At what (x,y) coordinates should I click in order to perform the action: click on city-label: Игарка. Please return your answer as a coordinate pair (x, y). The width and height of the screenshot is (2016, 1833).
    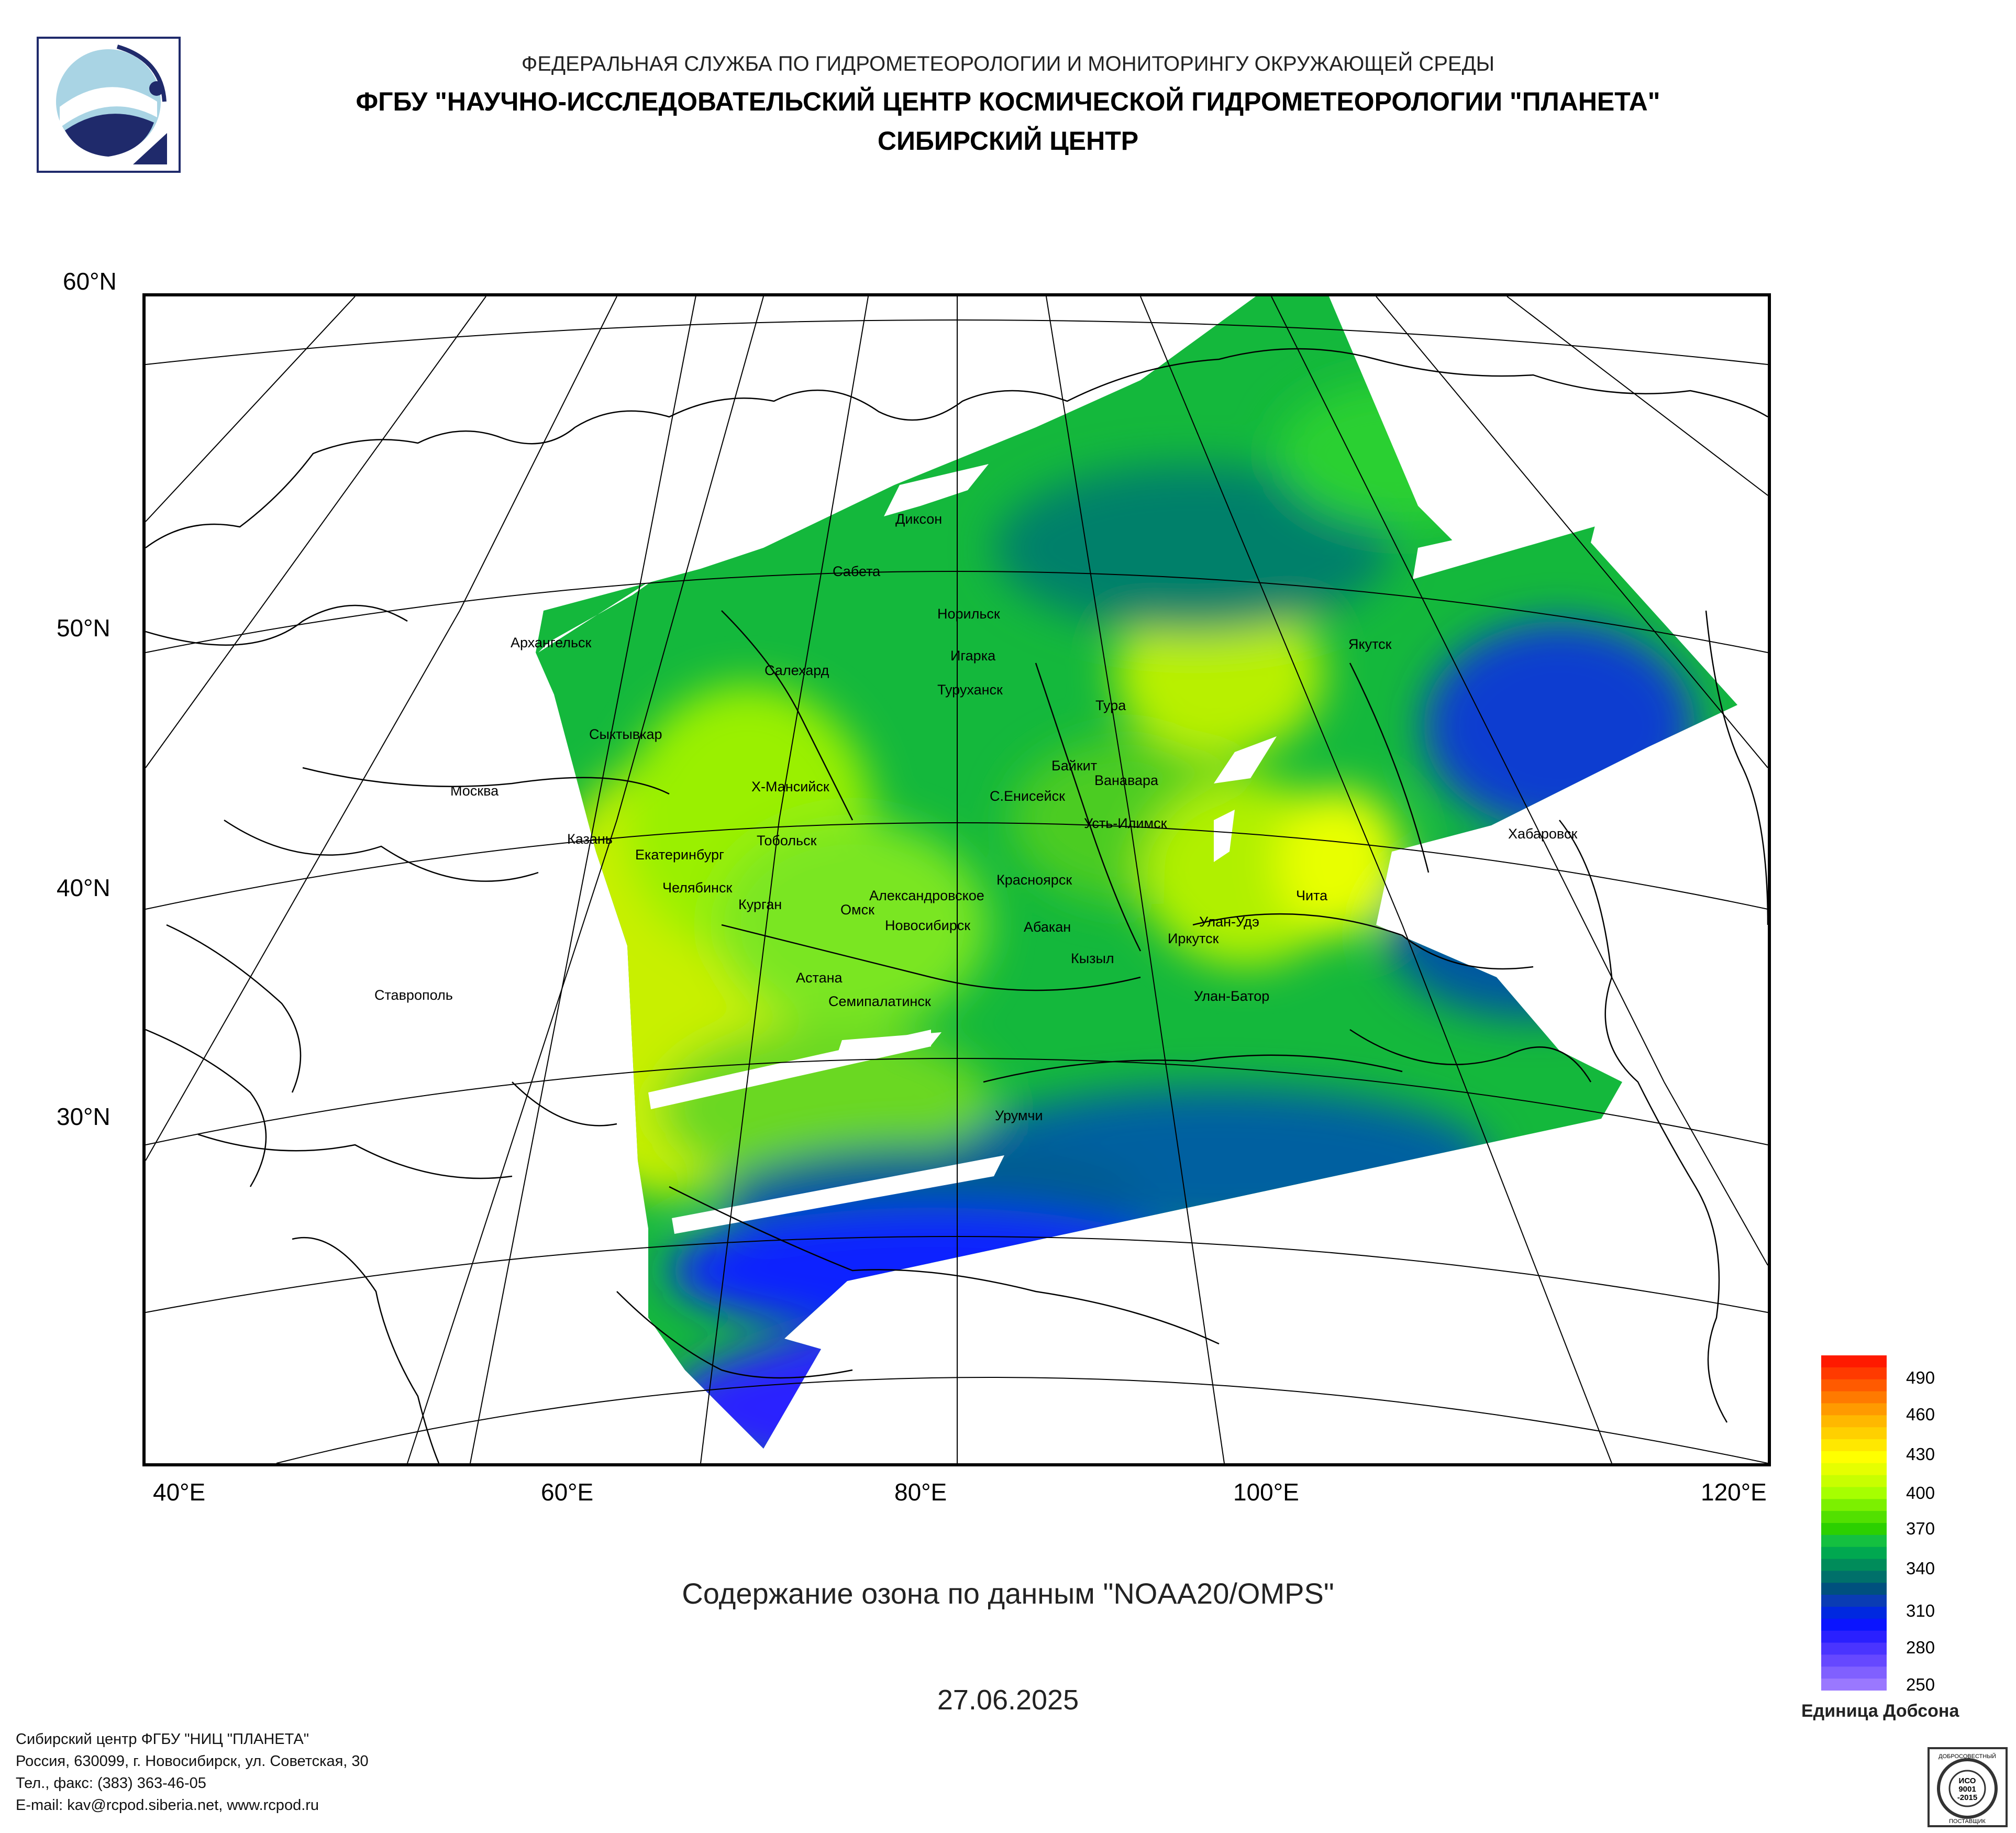
    Looking at the image, I should click on (973, 656).